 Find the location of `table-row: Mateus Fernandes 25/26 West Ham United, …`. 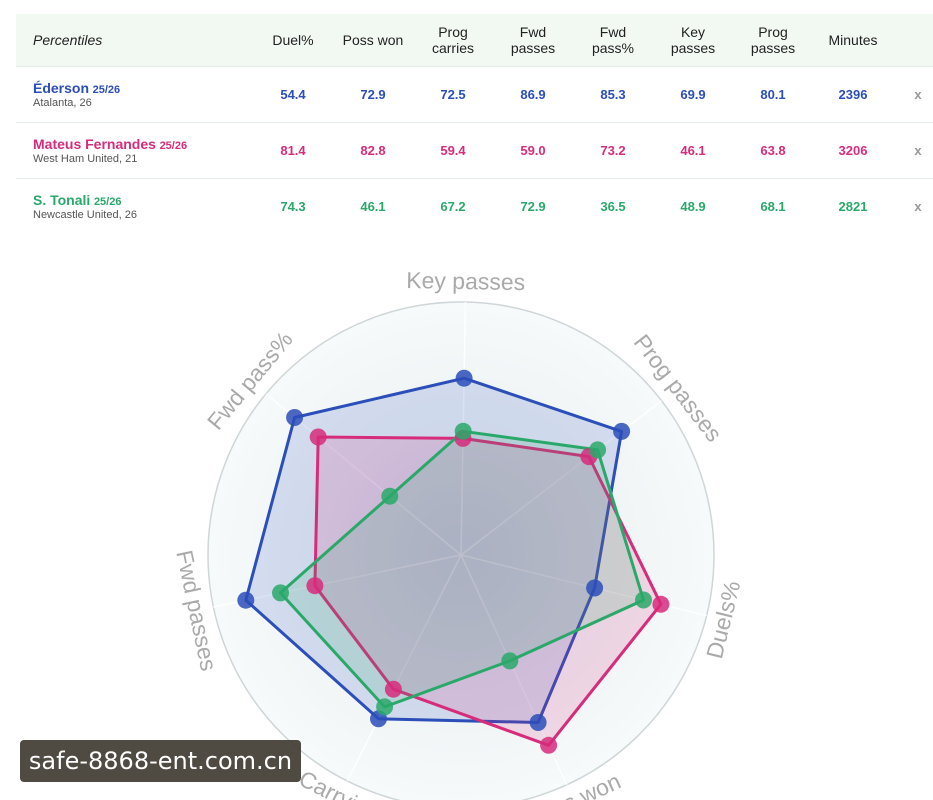

table-row: Mateus Fernandes 25/26 West Ham United, … is located at coordinates (474, 150).